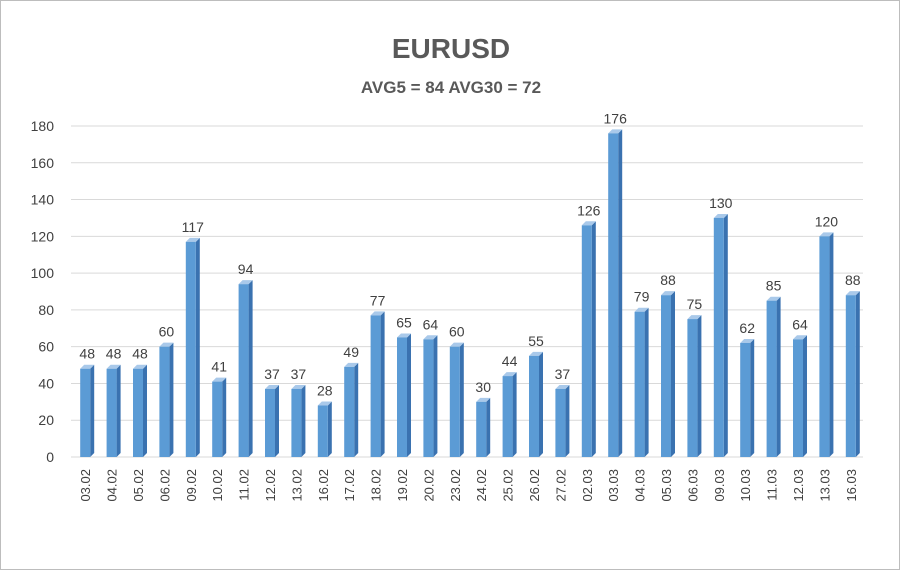  What do you see at coordinates (560, 485) in the screenshot?
I see `x-tick-label: 27.02` at bounding box center [560, 485].